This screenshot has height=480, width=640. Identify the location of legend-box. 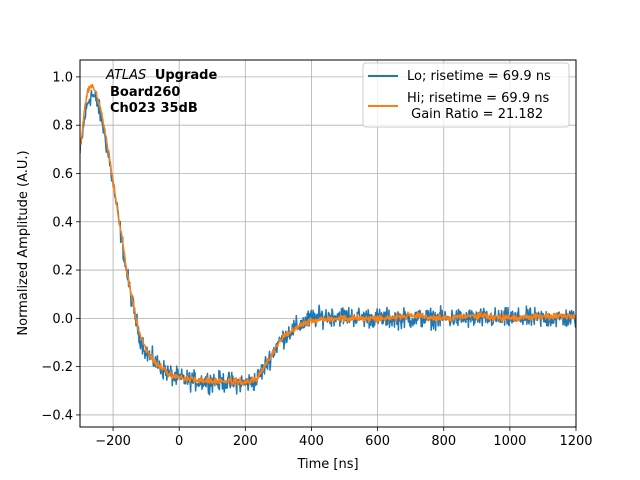
(466, 95).